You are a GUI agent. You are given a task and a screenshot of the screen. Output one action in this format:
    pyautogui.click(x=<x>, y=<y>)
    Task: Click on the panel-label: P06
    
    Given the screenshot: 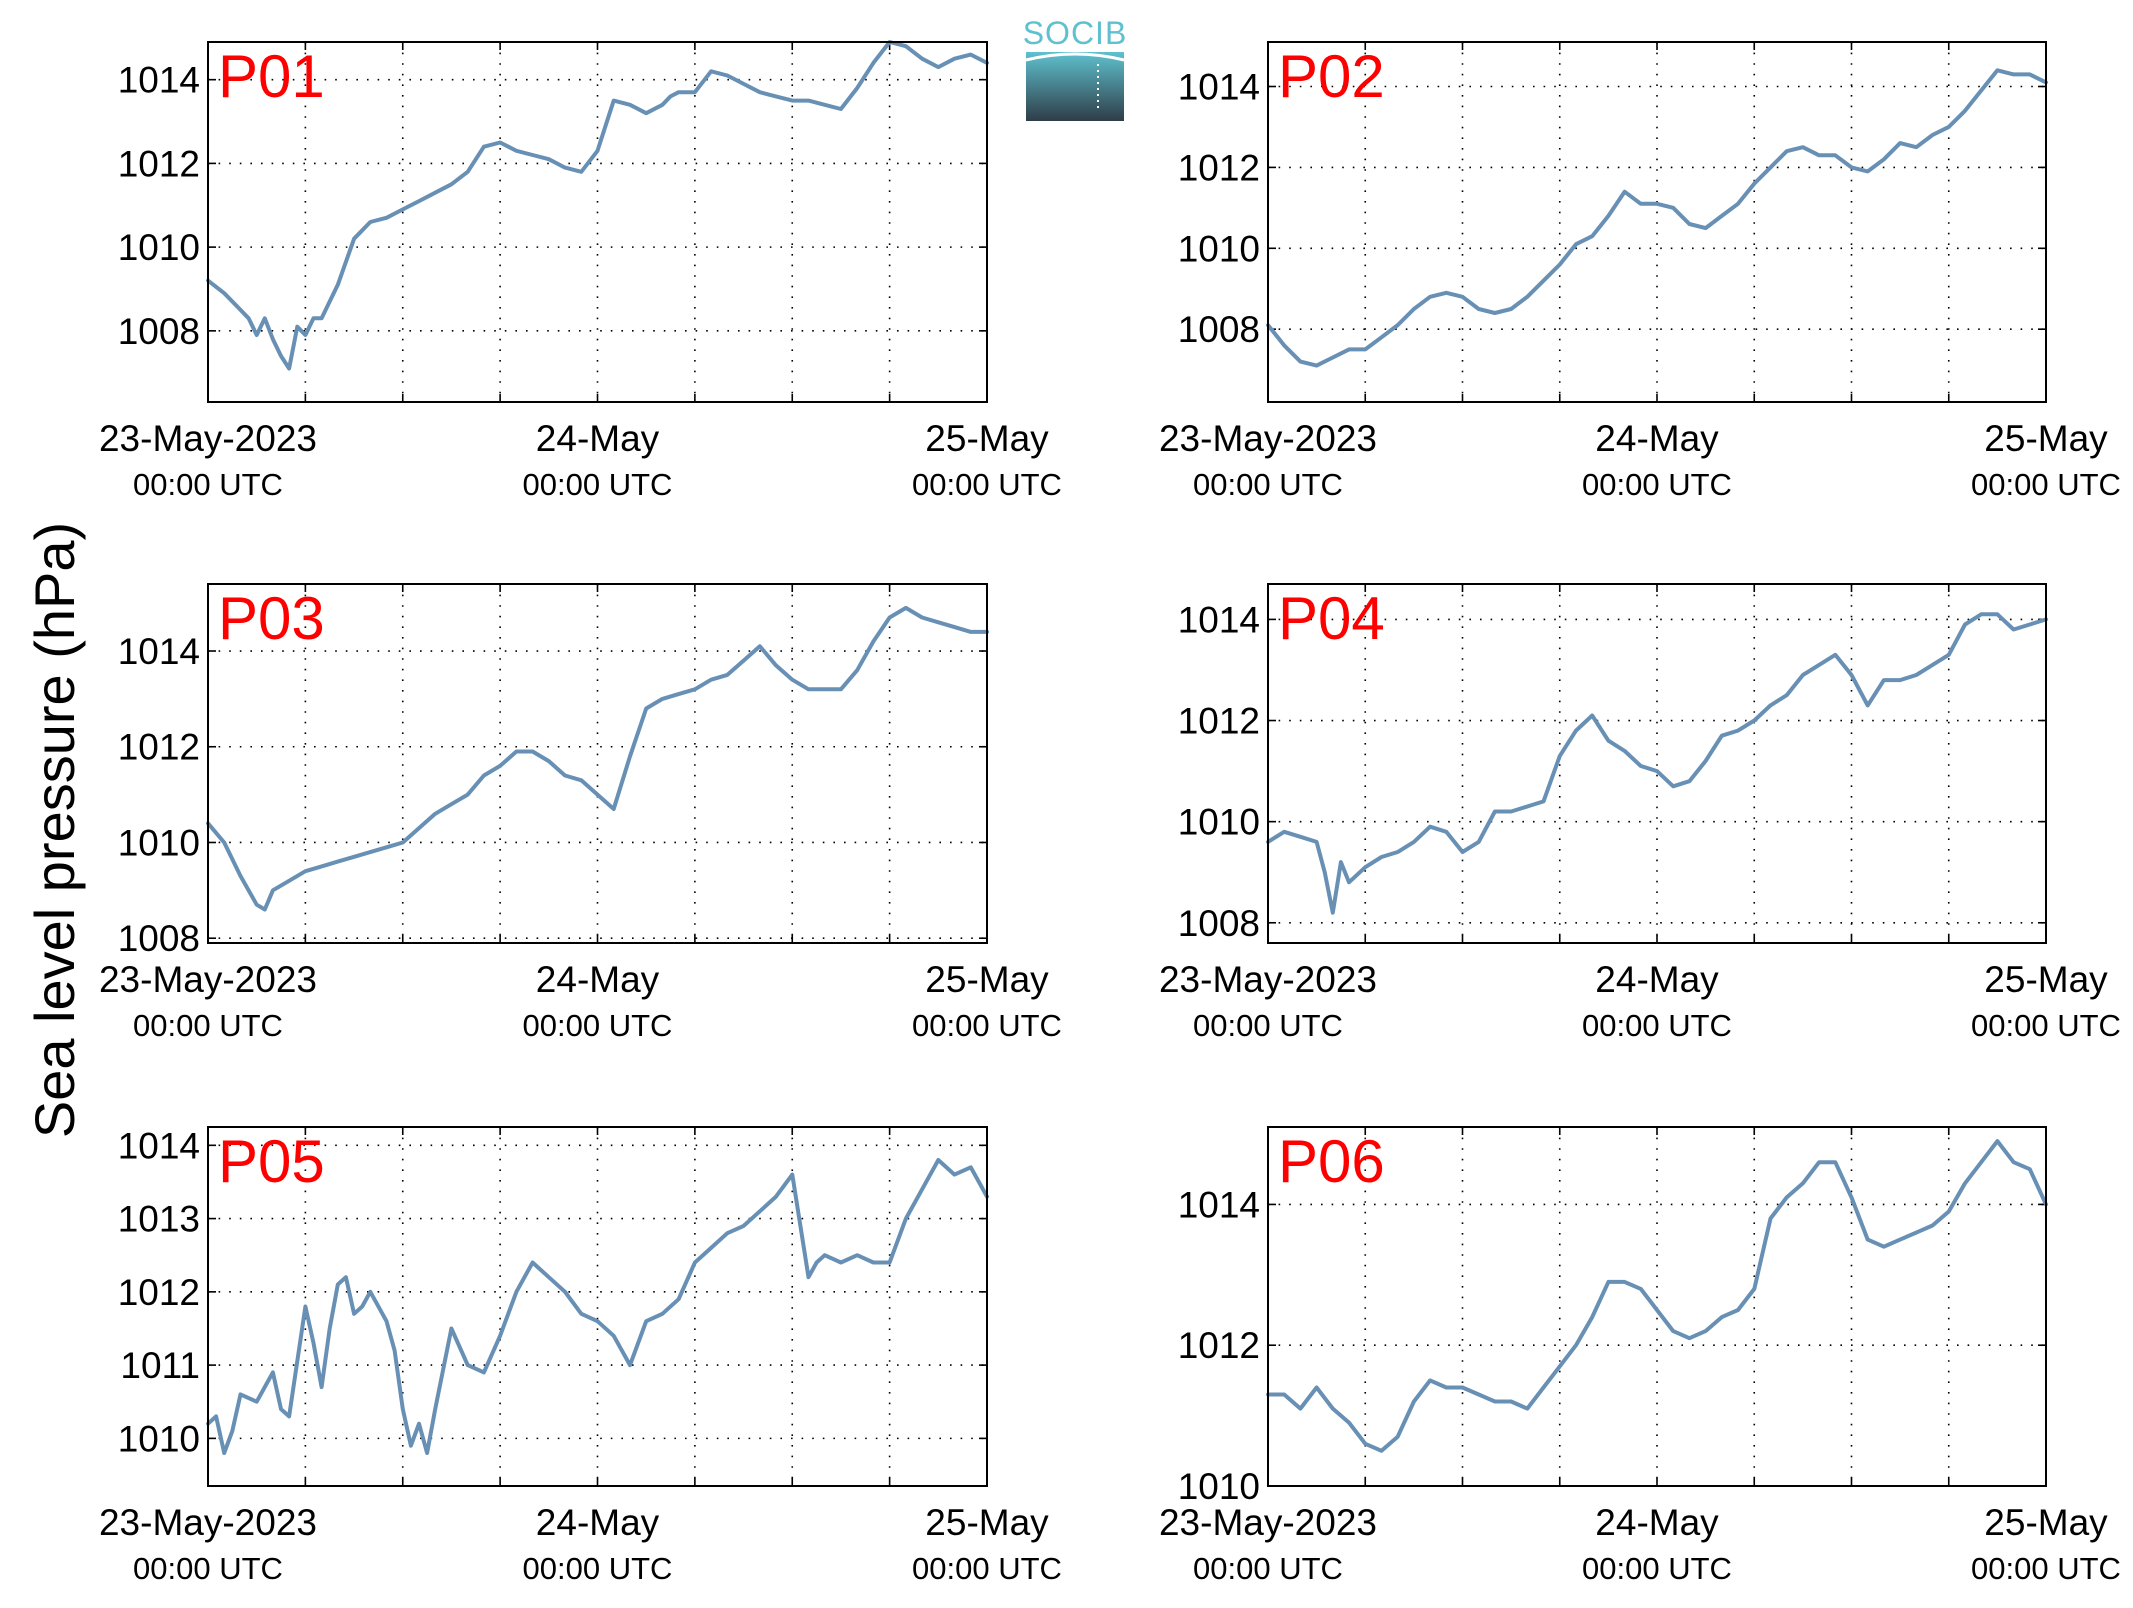 What is the action you would take?
    pyautogui.click(x=1331, y=1161)
    